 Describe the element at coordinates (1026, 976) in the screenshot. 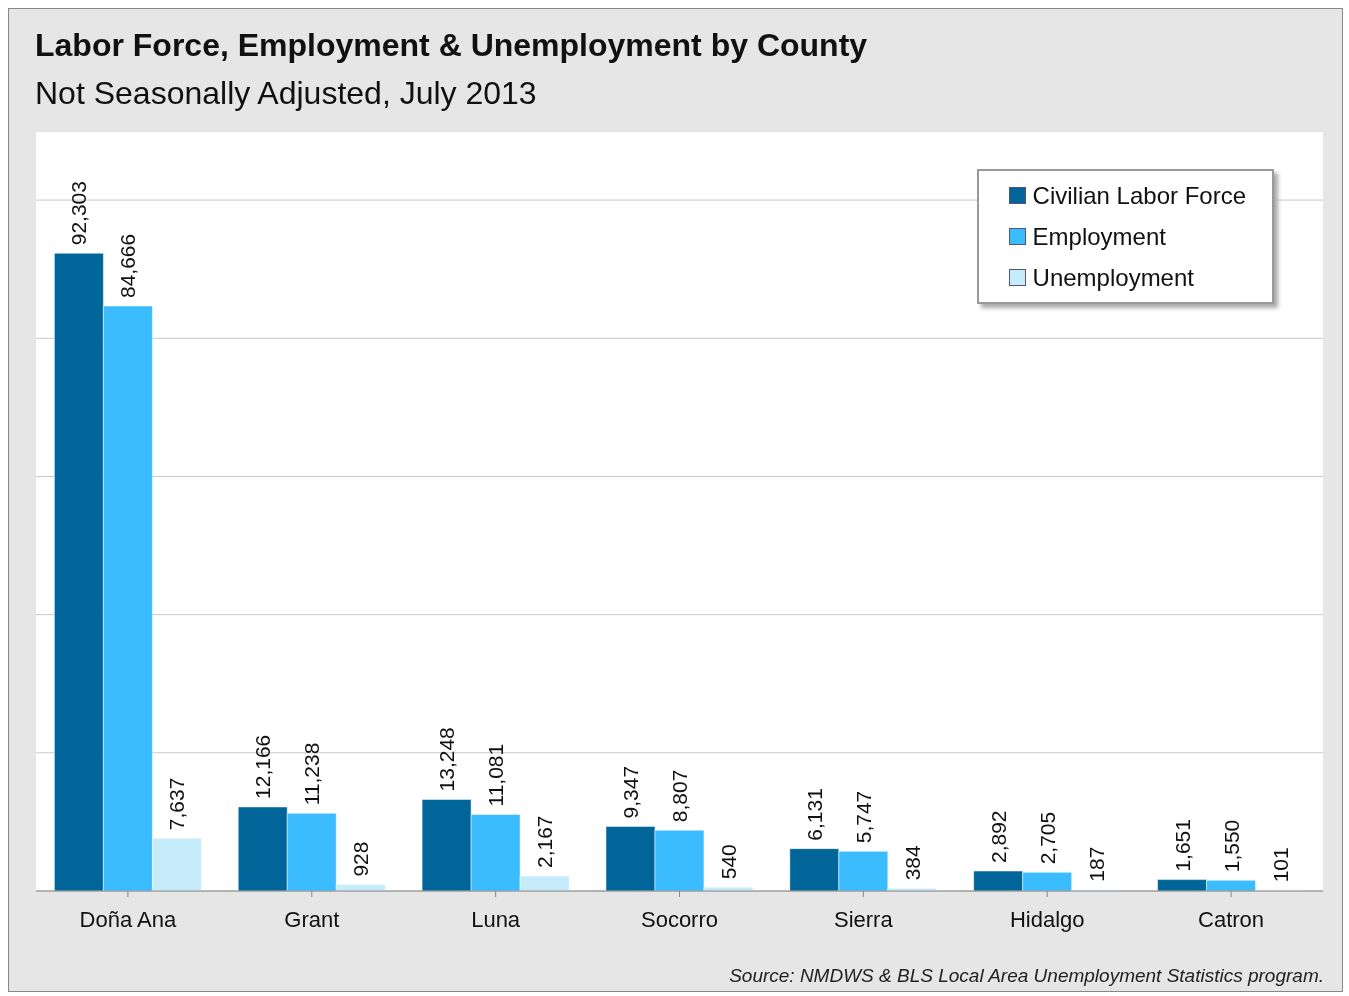

I see `source-note: Source: NMDWS & BLS Local Area Unemployment Statistics program.` at that location.